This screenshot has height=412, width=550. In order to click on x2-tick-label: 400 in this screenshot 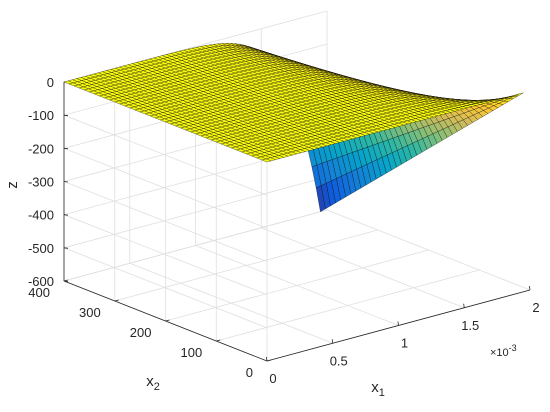, I will do `click(39, 292)`.